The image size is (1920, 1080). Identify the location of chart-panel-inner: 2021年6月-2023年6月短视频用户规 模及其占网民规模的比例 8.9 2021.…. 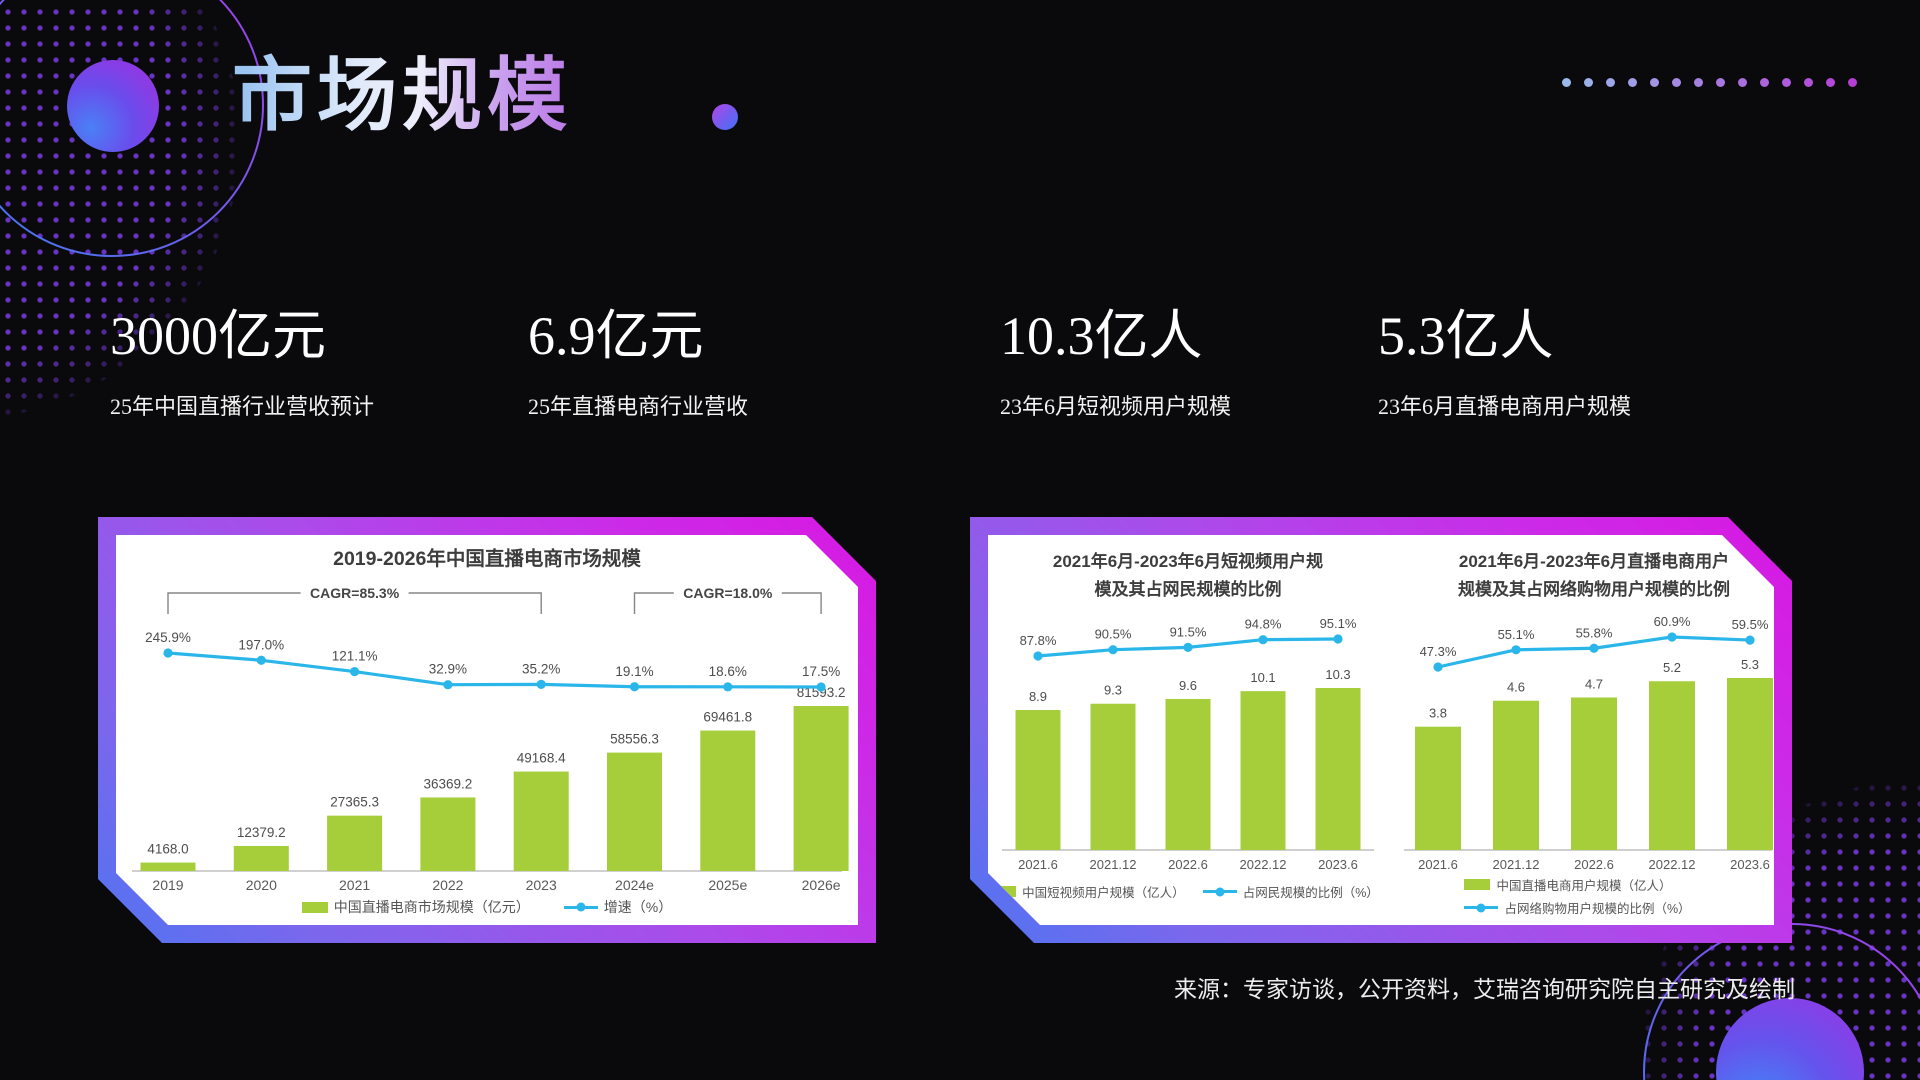
(1381, 730).